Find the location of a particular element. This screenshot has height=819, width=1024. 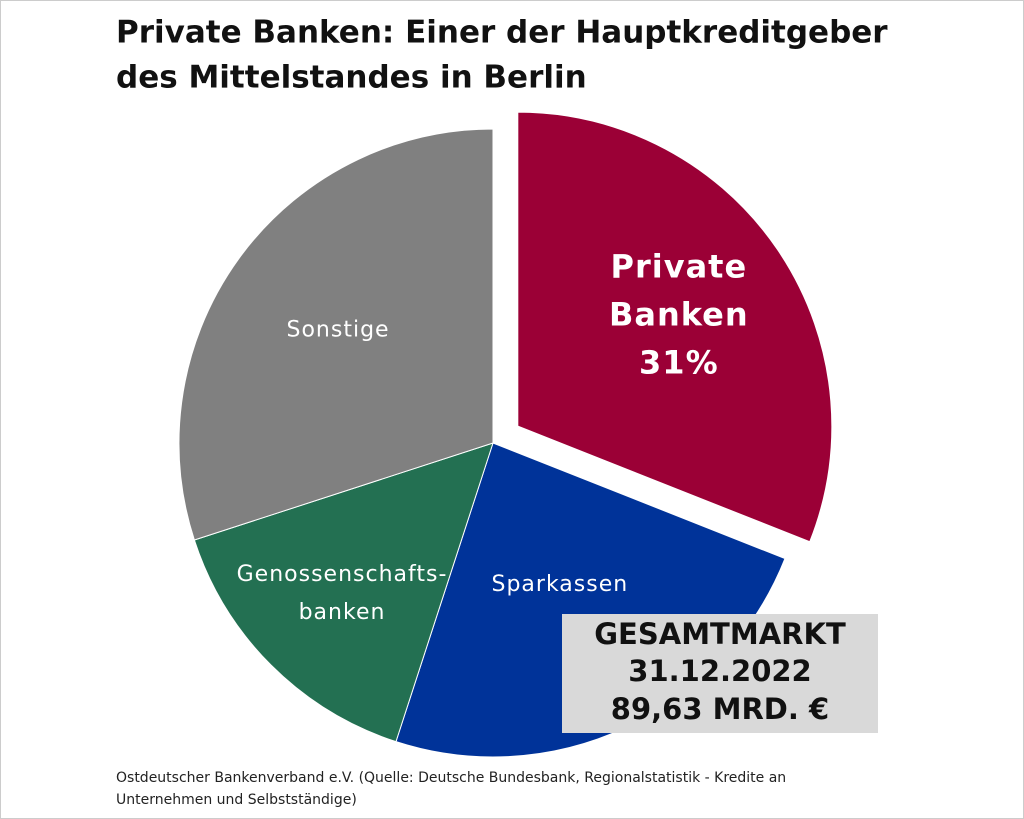

slice-label: Genossenschafts- is located at coordinates (342, 574).